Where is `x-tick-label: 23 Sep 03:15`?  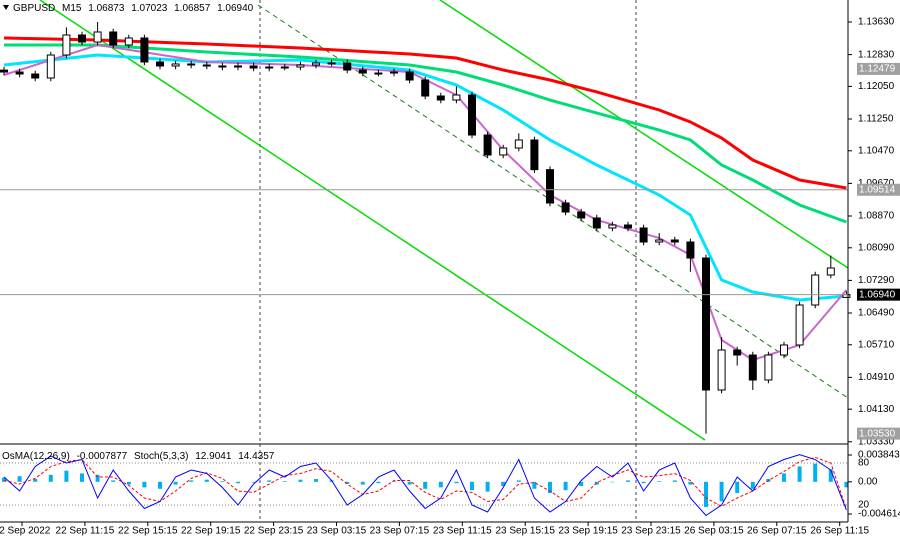
x-tick-label: 23 Sep 03:15 is located at coordinates (337, 531).